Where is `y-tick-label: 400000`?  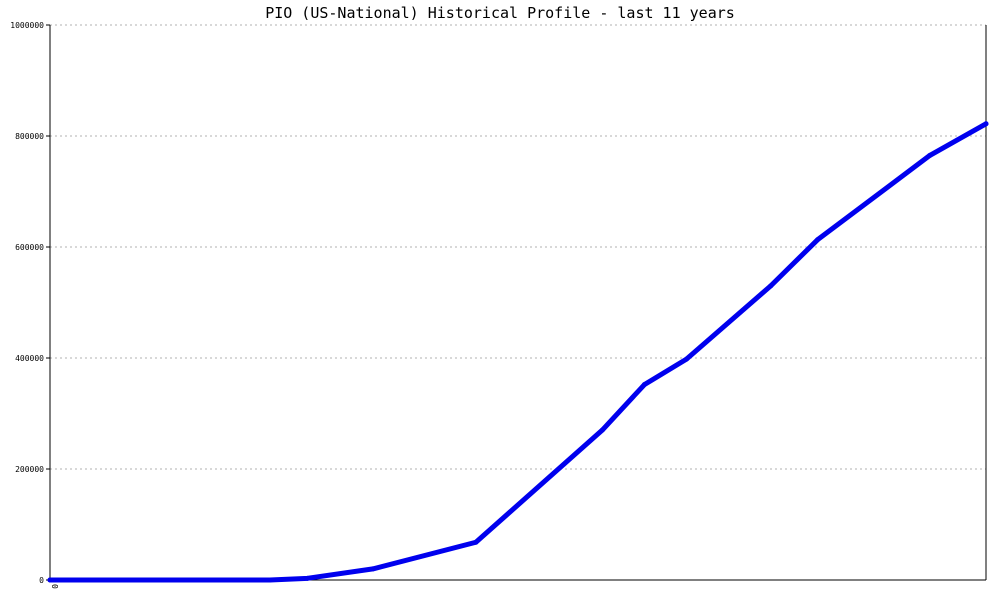
y-tick-label: 400000 is located at coordinates (29, 358).